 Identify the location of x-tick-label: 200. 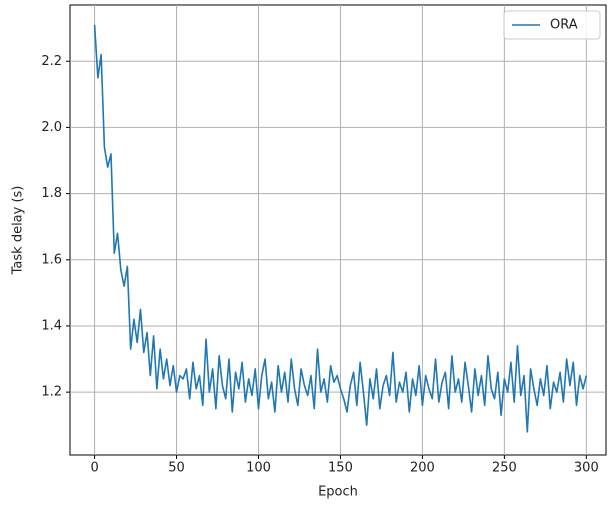
(422, 468).